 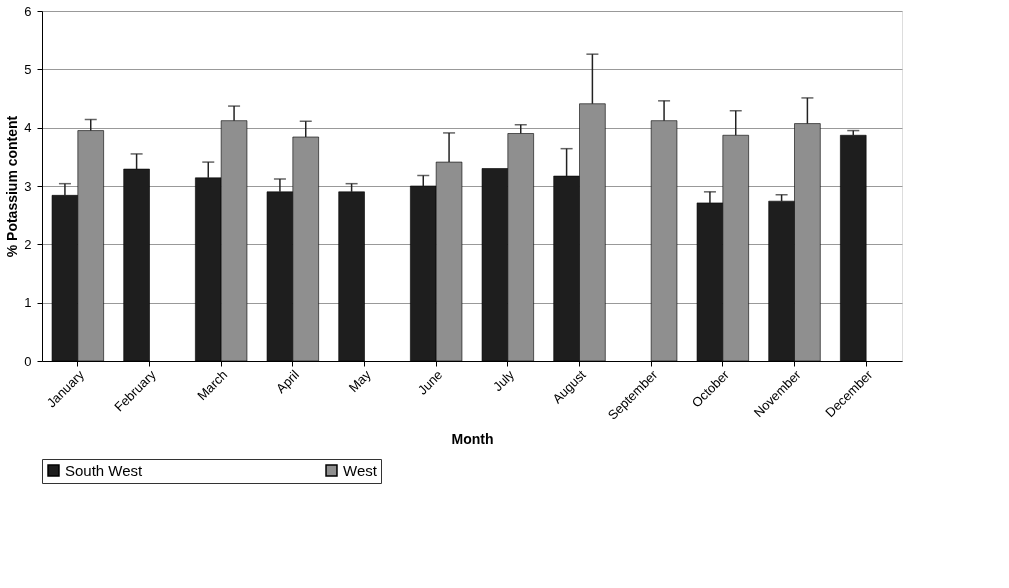 What do you see at coordinates (472, 438) in the screenshot?
I see `x-axis-title: Month` at bounding box center [472, 438].